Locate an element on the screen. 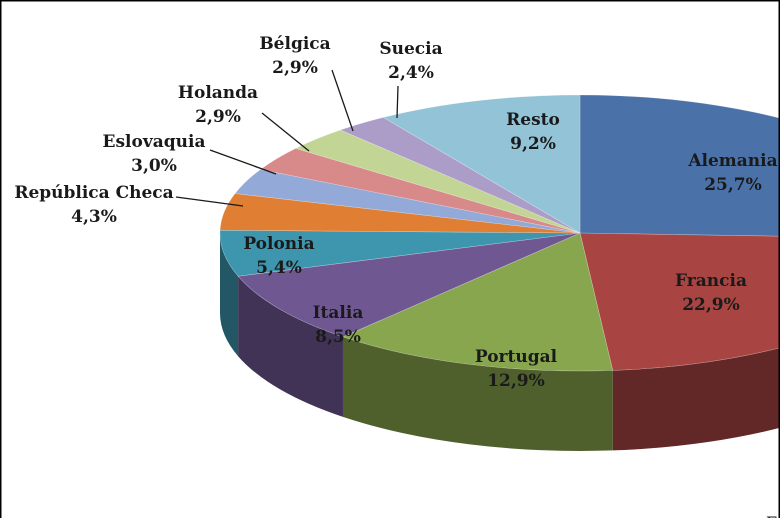 The height and width of the screenshot is (518, 780). slice-polonia is located at coordinates (400, 253).